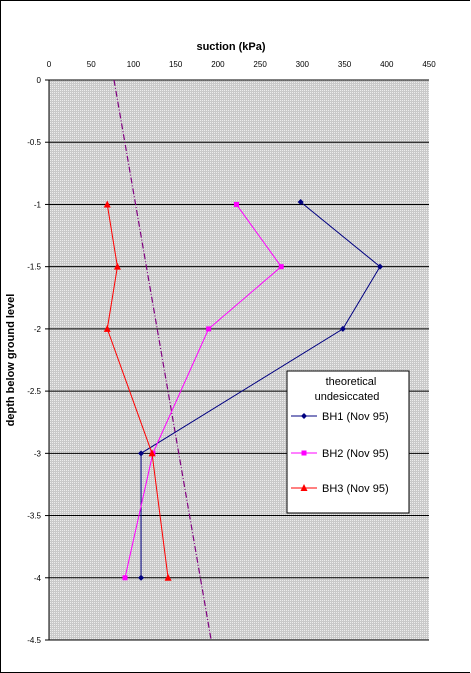 The height and width of the screenshot is (673, 471). Describe the element at coordinates (355, 417) in the screenshot. I see `legend-label-bh1-nov-95: BH1 (Nov 95)` at that location.